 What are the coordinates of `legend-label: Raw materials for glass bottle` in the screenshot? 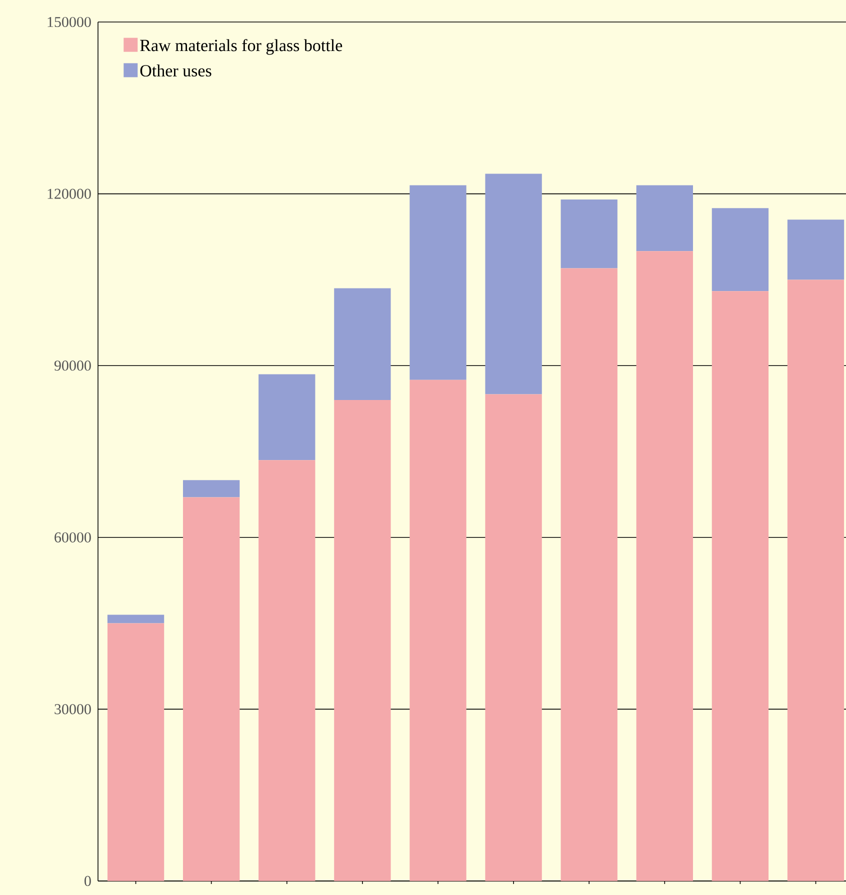 It's located at (241, 47).